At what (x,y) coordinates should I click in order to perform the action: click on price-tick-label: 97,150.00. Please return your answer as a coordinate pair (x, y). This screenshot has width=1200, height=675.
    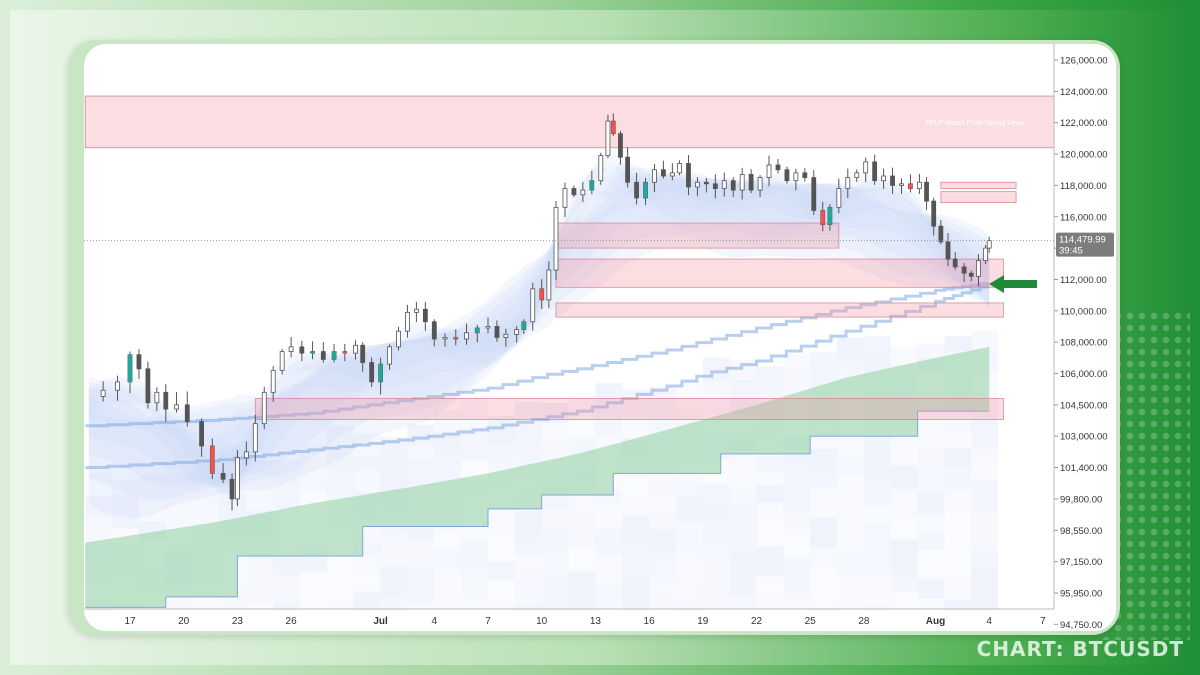
    Looking at the image, I should click on (1081, 562).